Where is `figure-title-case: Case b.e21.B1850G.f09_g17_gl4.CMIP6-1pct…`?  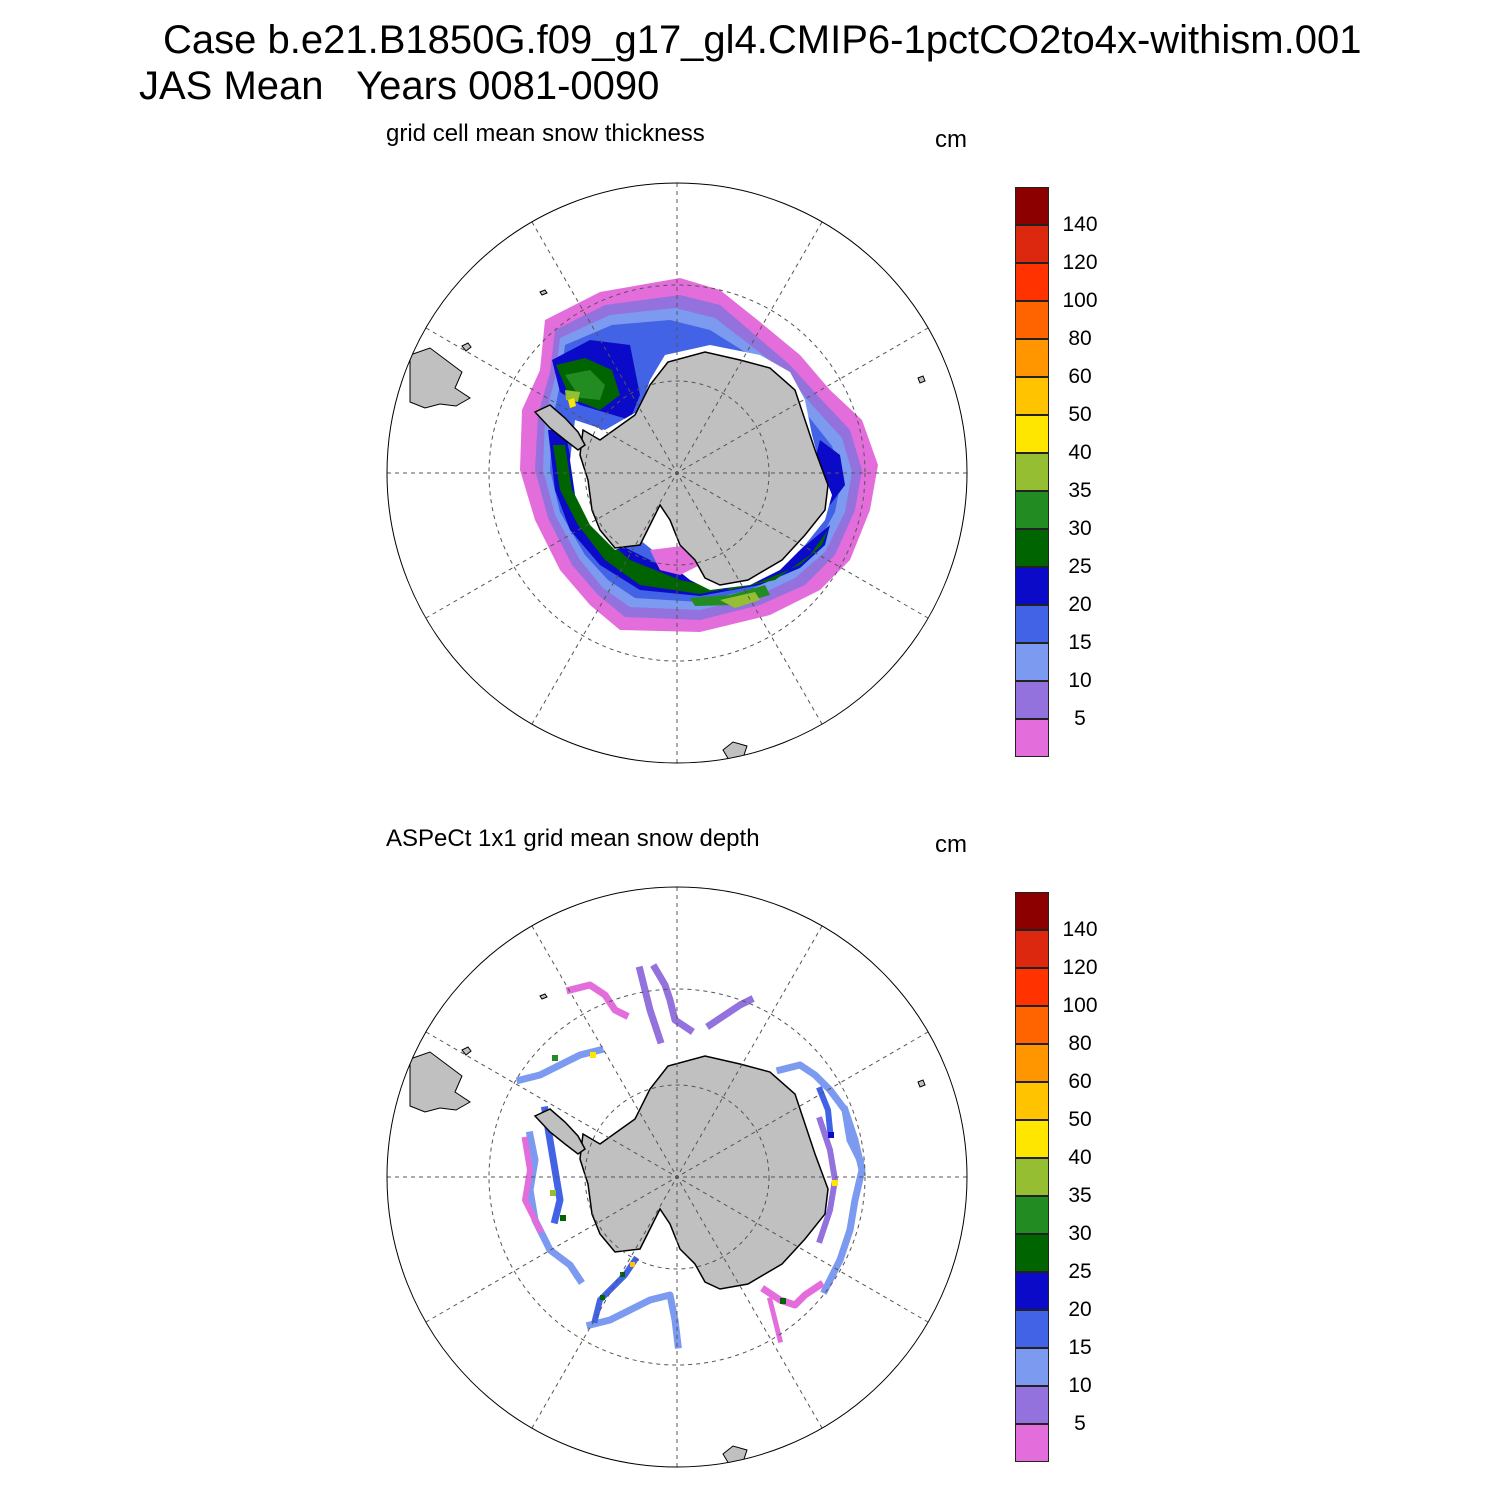 figure-title-case: Case b.e21.B1850G.f09_g17_gl4.CMIP6-1pct… is located at coordinates (762, 40).